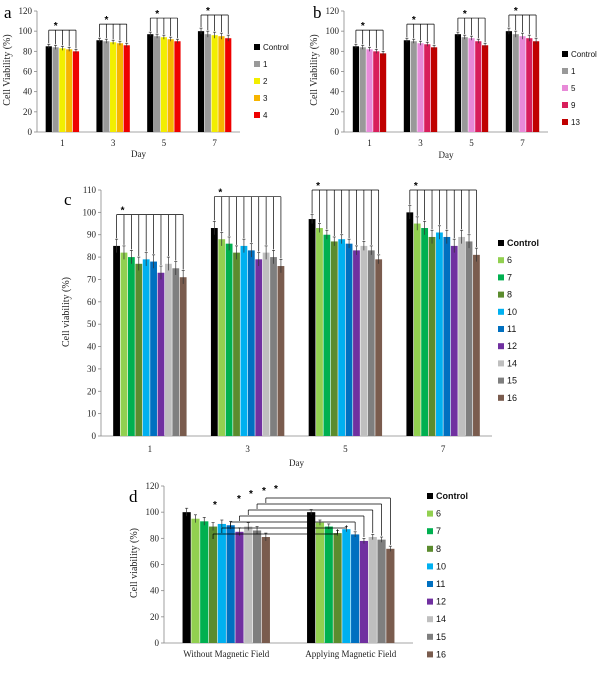  What do you see at coordinates (350, 654) in the screenshot?
I see `x-tick-label: Applying Magnetic Field` at bounding box center [350, 654].